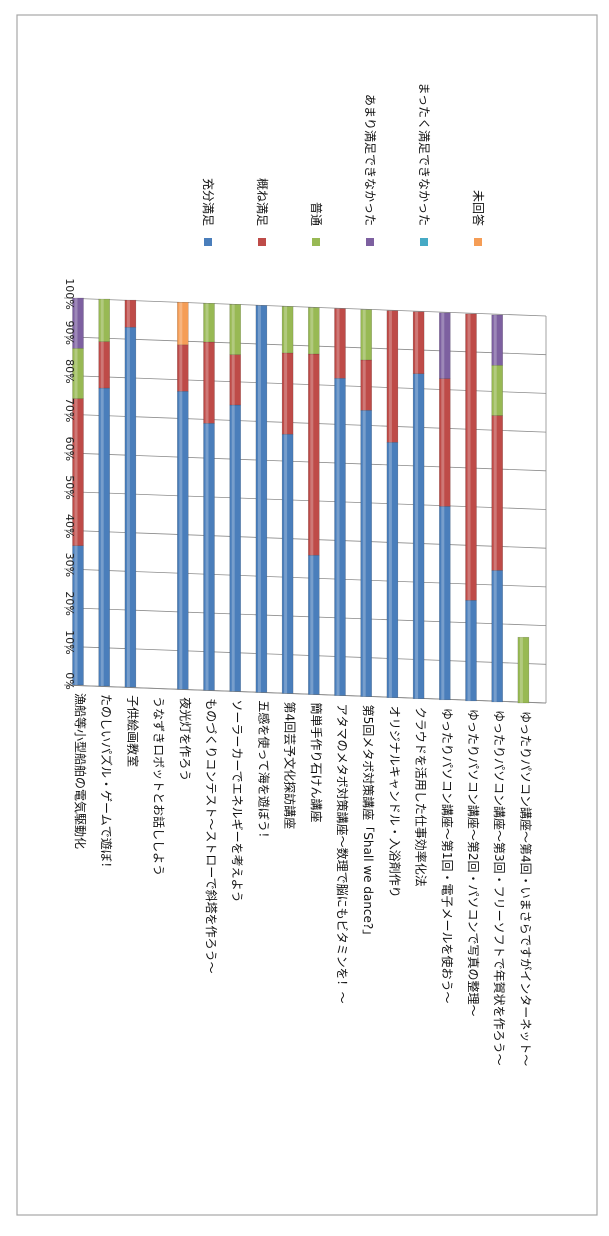 This screenshot has height=1236, width=609. I want to click on x-tick-label: 40%, so click(69, 526).